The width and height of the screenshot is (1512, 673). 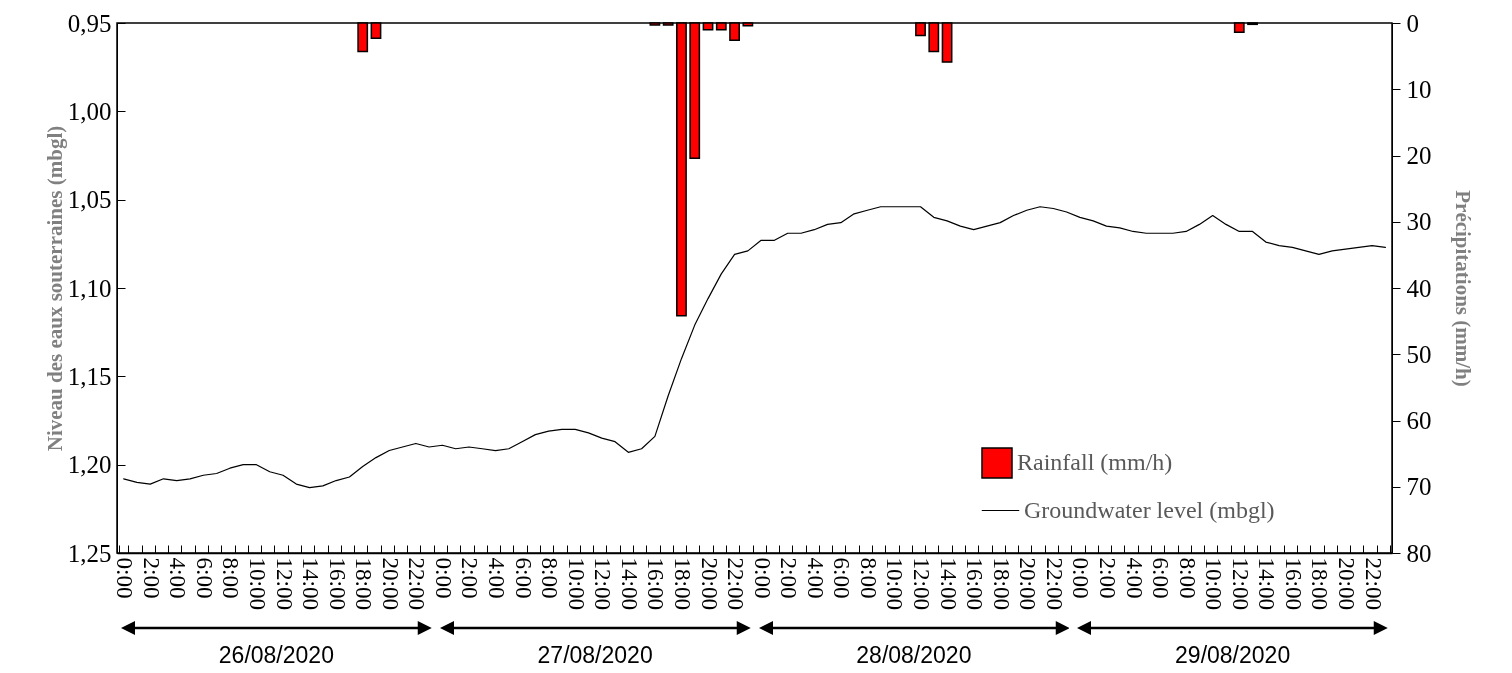 What do you see at coordinates (89, 376) in the screenshot?
I see `y-tick-label: 1,15` at bounding box center [89, 376].